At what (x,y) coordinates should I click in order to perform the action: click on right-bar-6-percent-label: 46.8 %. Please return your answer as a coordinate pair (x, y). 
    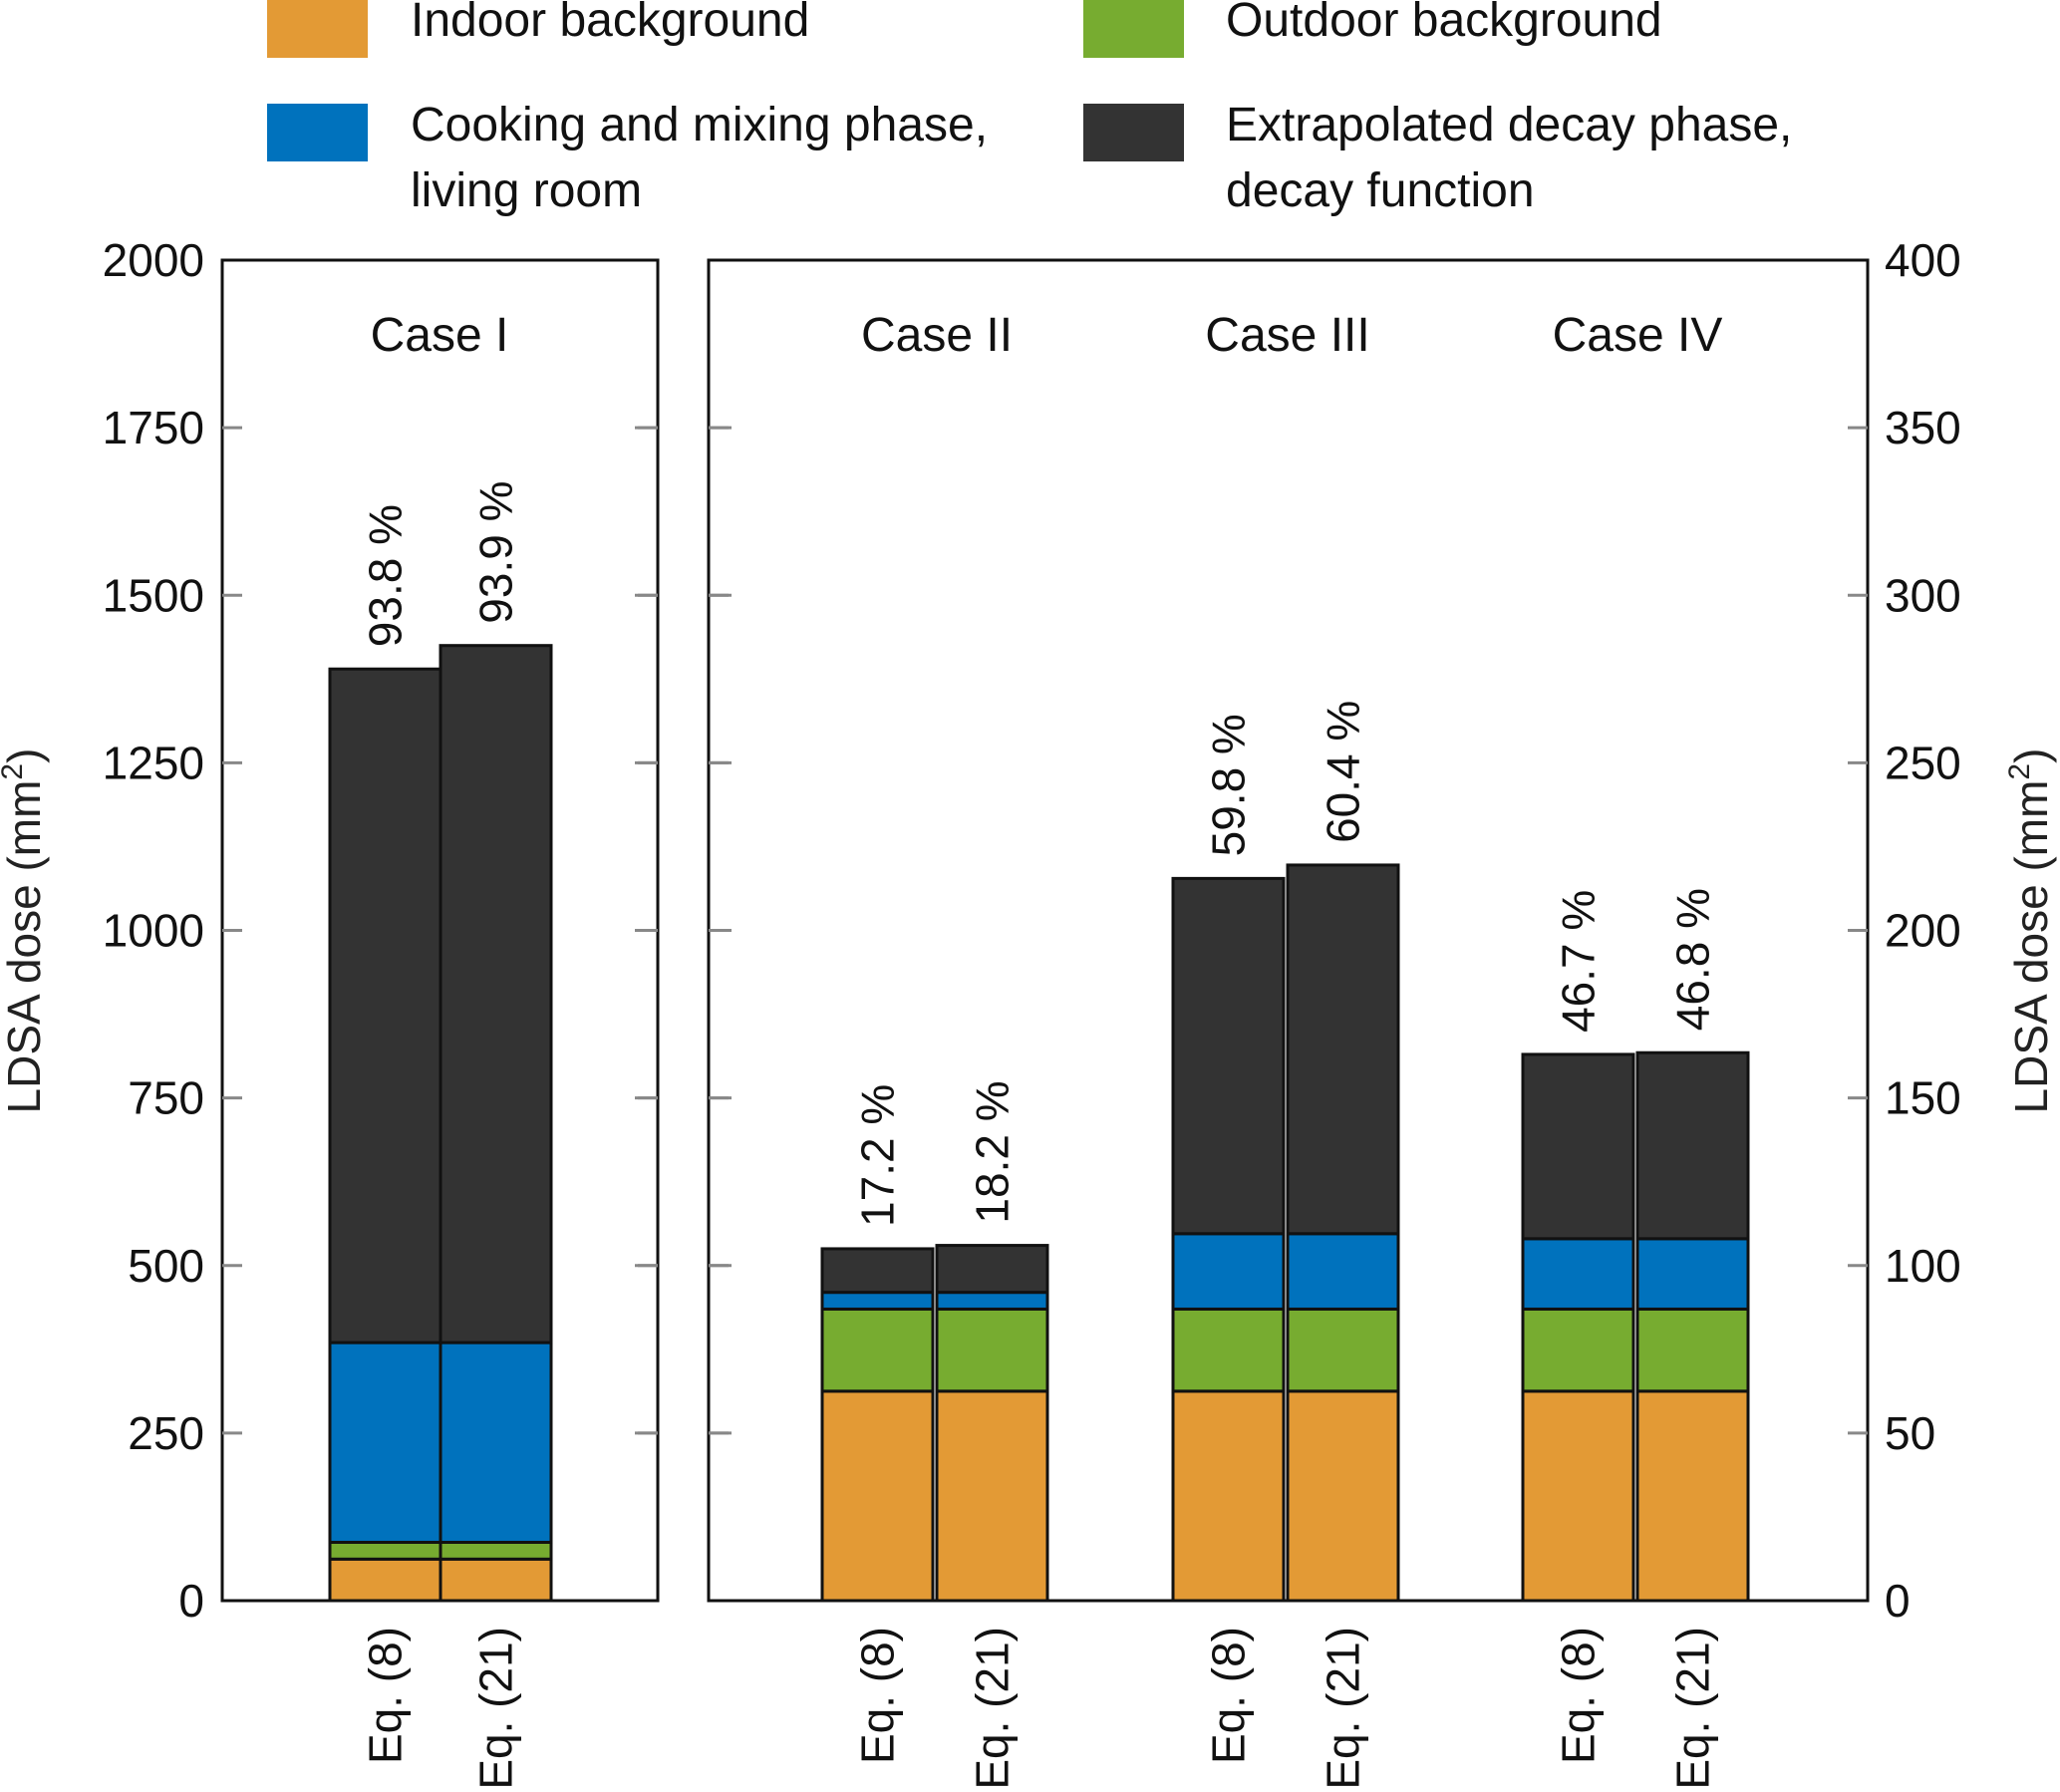
    Looking at the image, I should click on (1693, 959).